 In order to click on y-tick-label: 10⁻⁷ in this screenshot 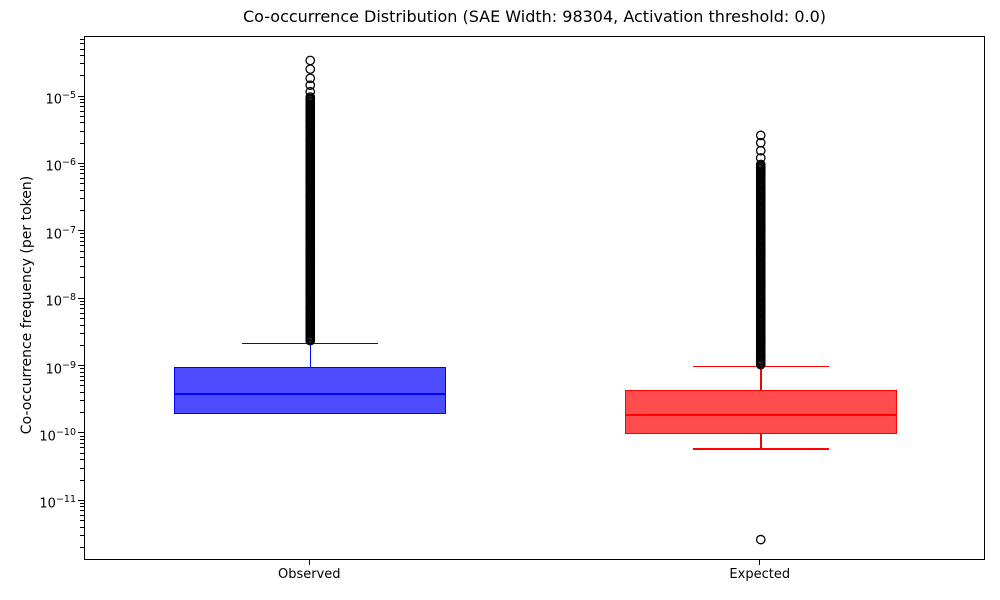, I will do `click(60, 233)`.